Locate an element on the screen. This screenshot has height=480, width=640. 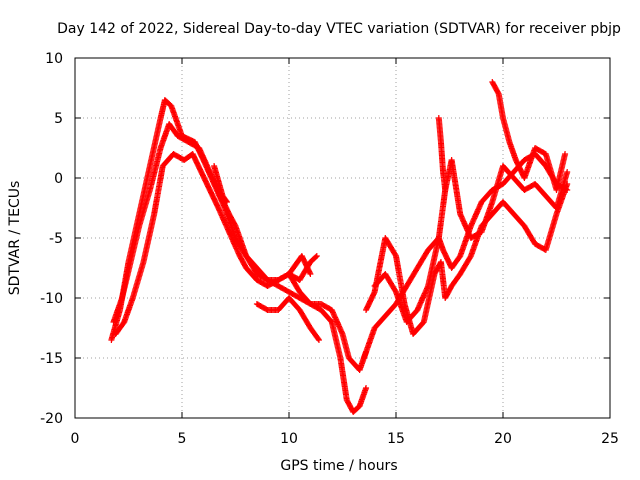
x-tick-label: 0 is located at coordinates (75, 439).